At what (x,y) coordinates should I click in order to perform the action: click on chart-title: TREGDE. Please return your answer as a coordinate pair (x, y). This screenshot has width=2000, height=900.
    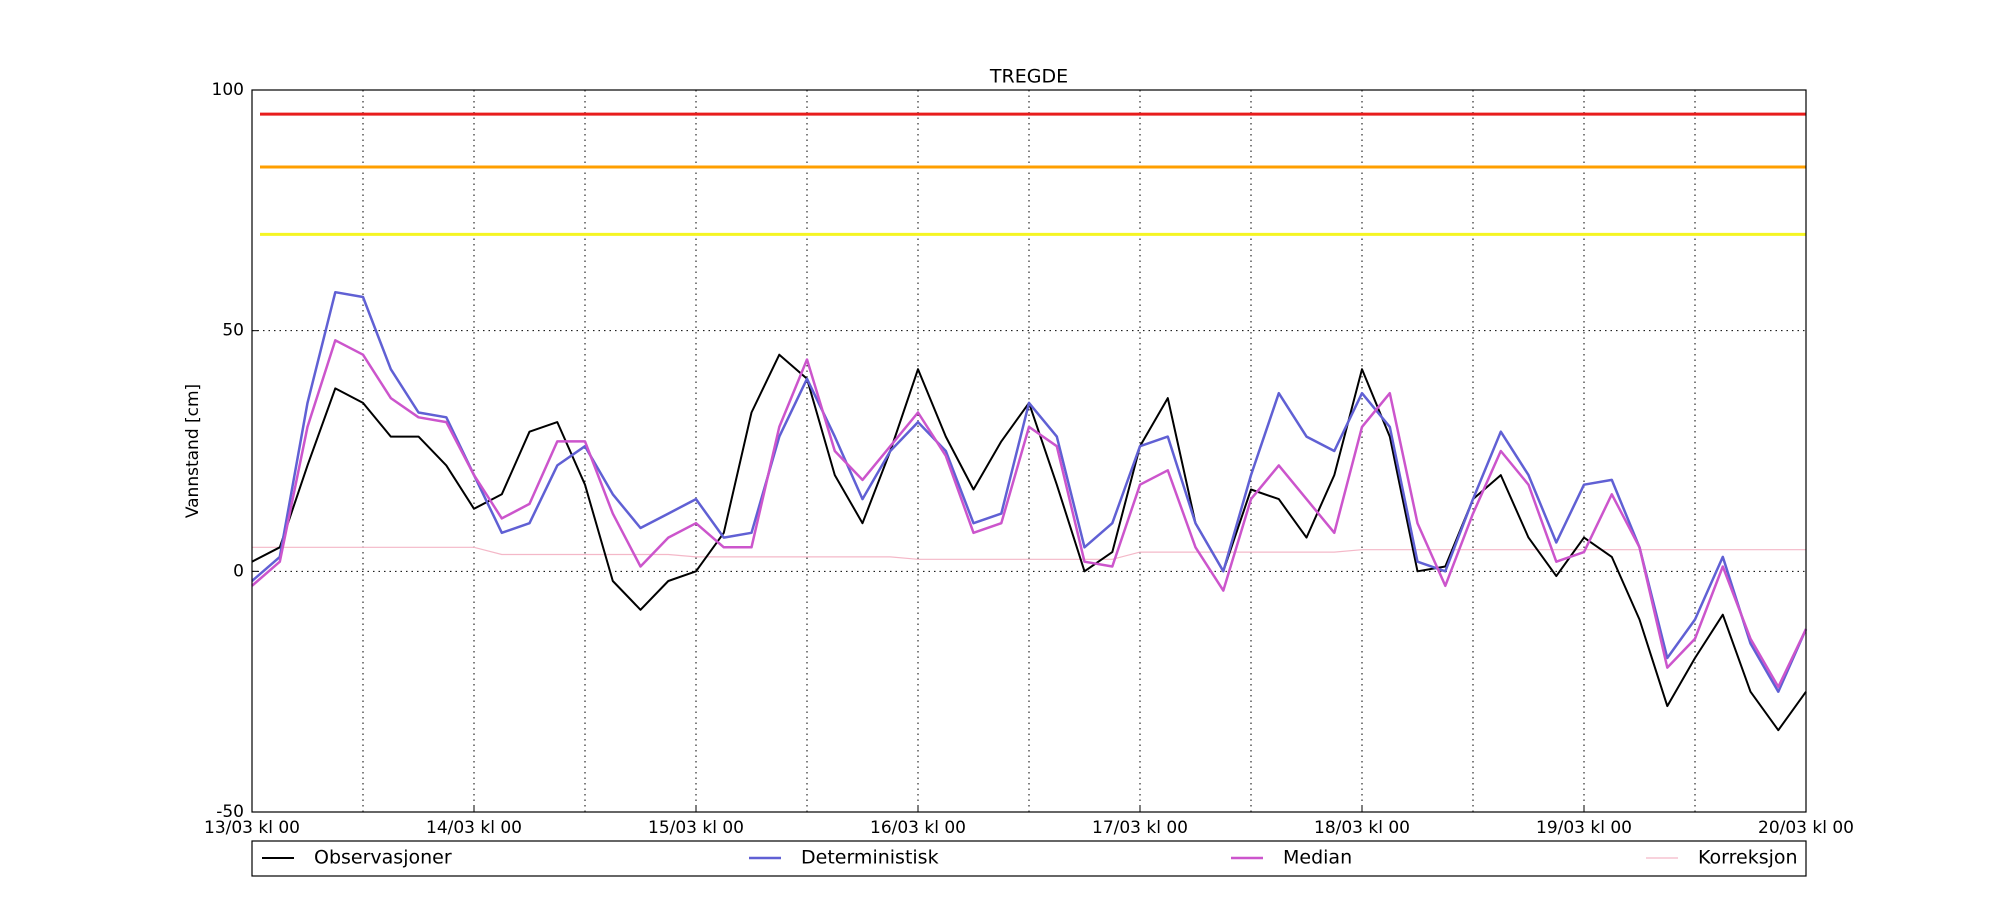
    Looking at the image, I should click on (1028, 77).